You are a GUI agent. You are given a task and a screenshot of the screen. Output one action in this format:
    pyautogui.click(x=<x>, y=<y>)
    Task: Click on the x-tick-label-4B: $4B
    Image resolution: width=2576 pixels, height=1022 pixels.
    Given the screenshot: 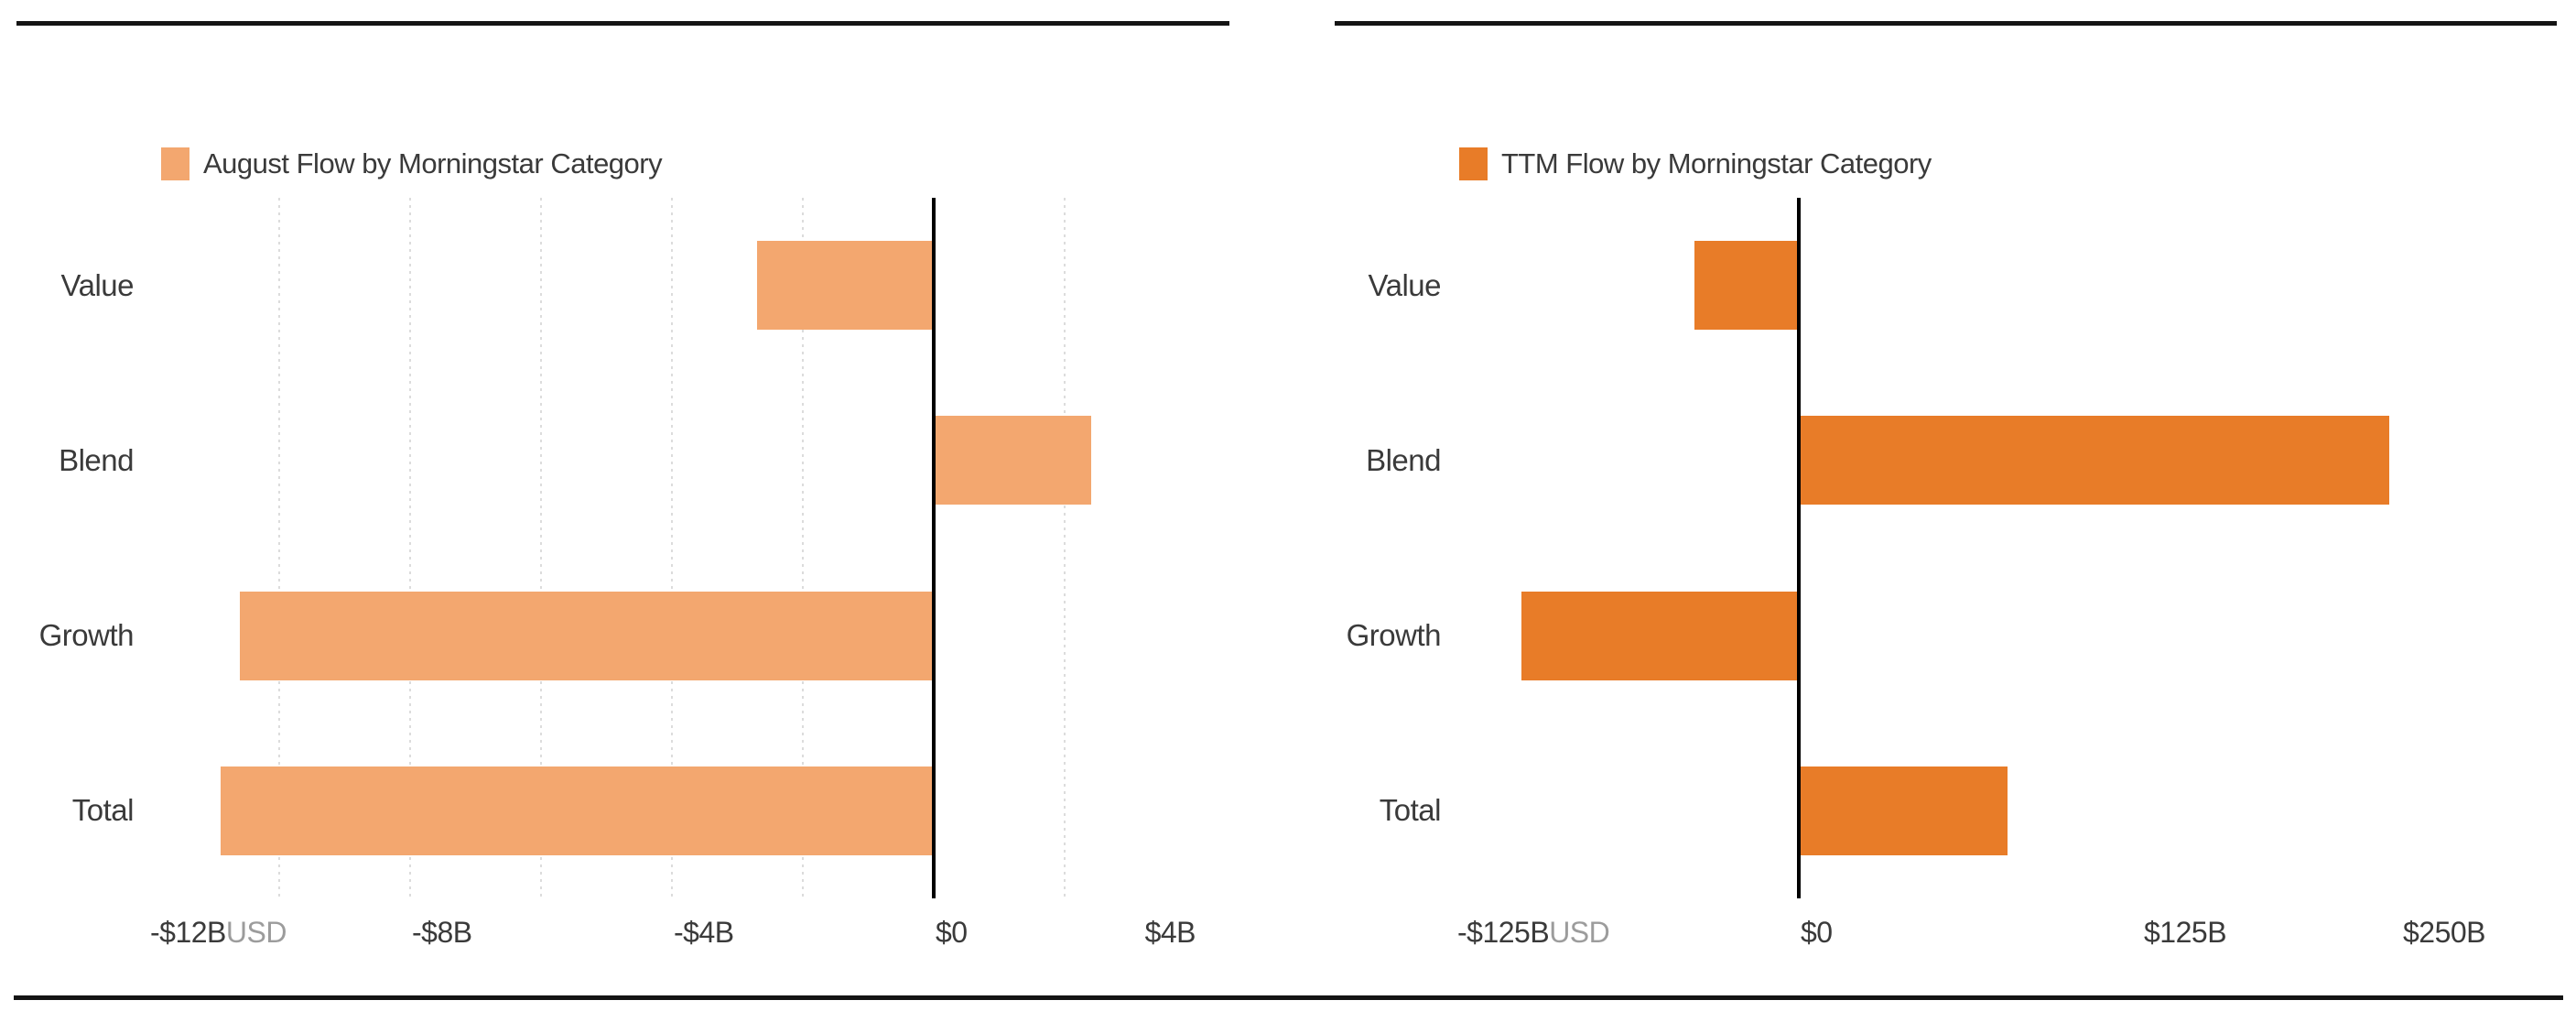 What is the action you would take?
    pyautogui.click(x=1170, y=933)
    